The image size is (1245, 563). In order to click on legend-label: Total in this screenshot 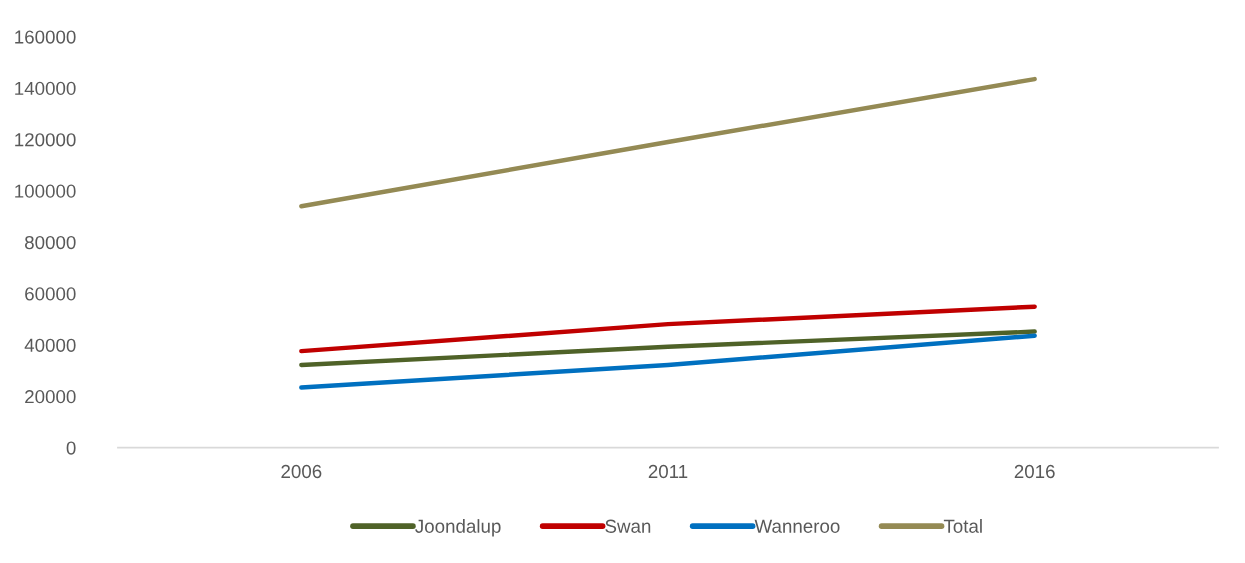, I will do `click(962, 526)`.